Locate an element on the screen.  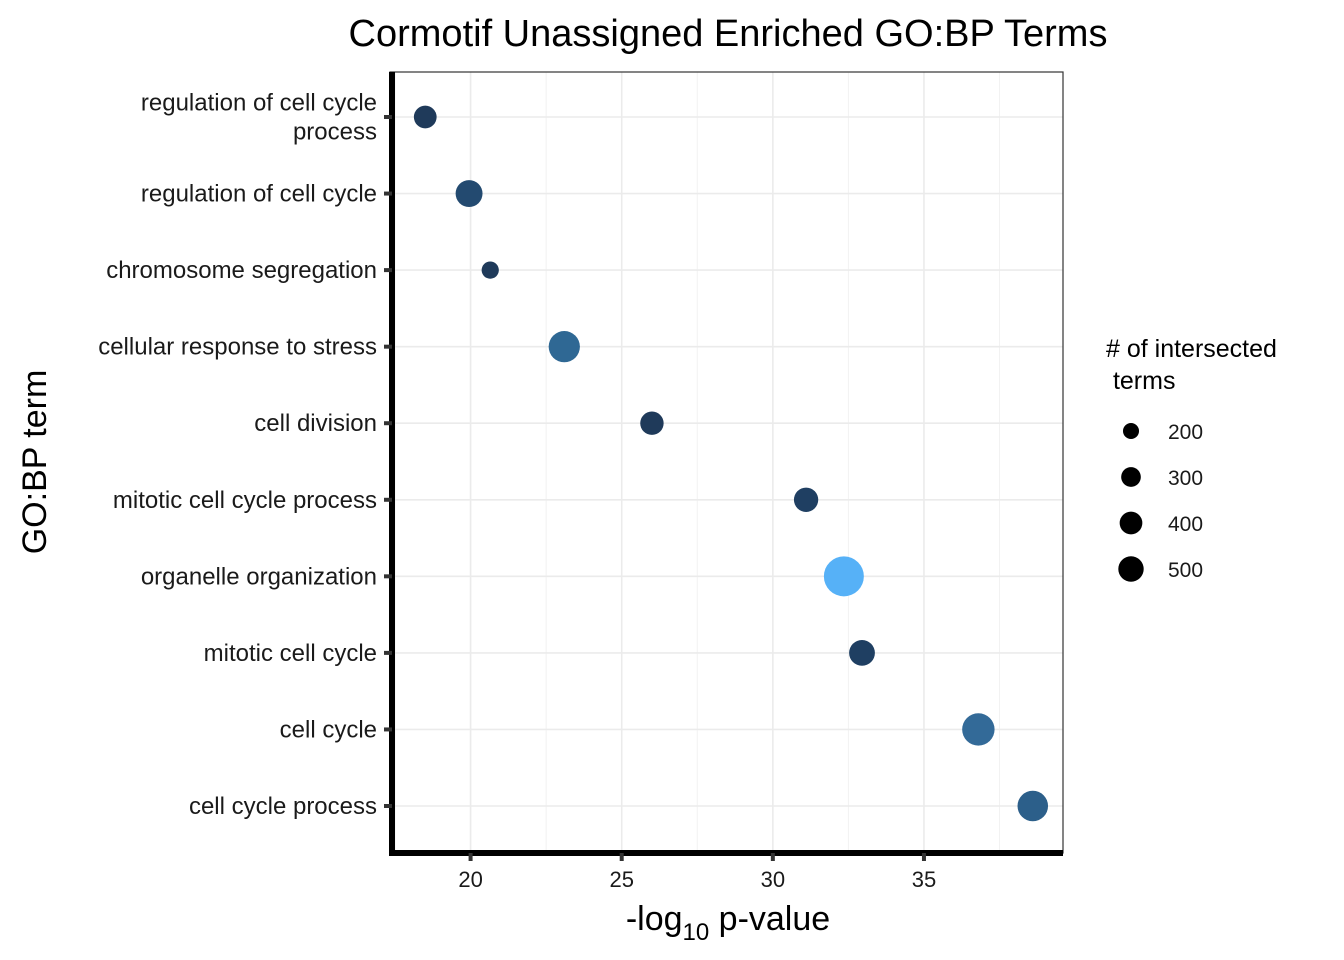
x-axis-title-subscript: 10 is located at coordinates (696, 932).